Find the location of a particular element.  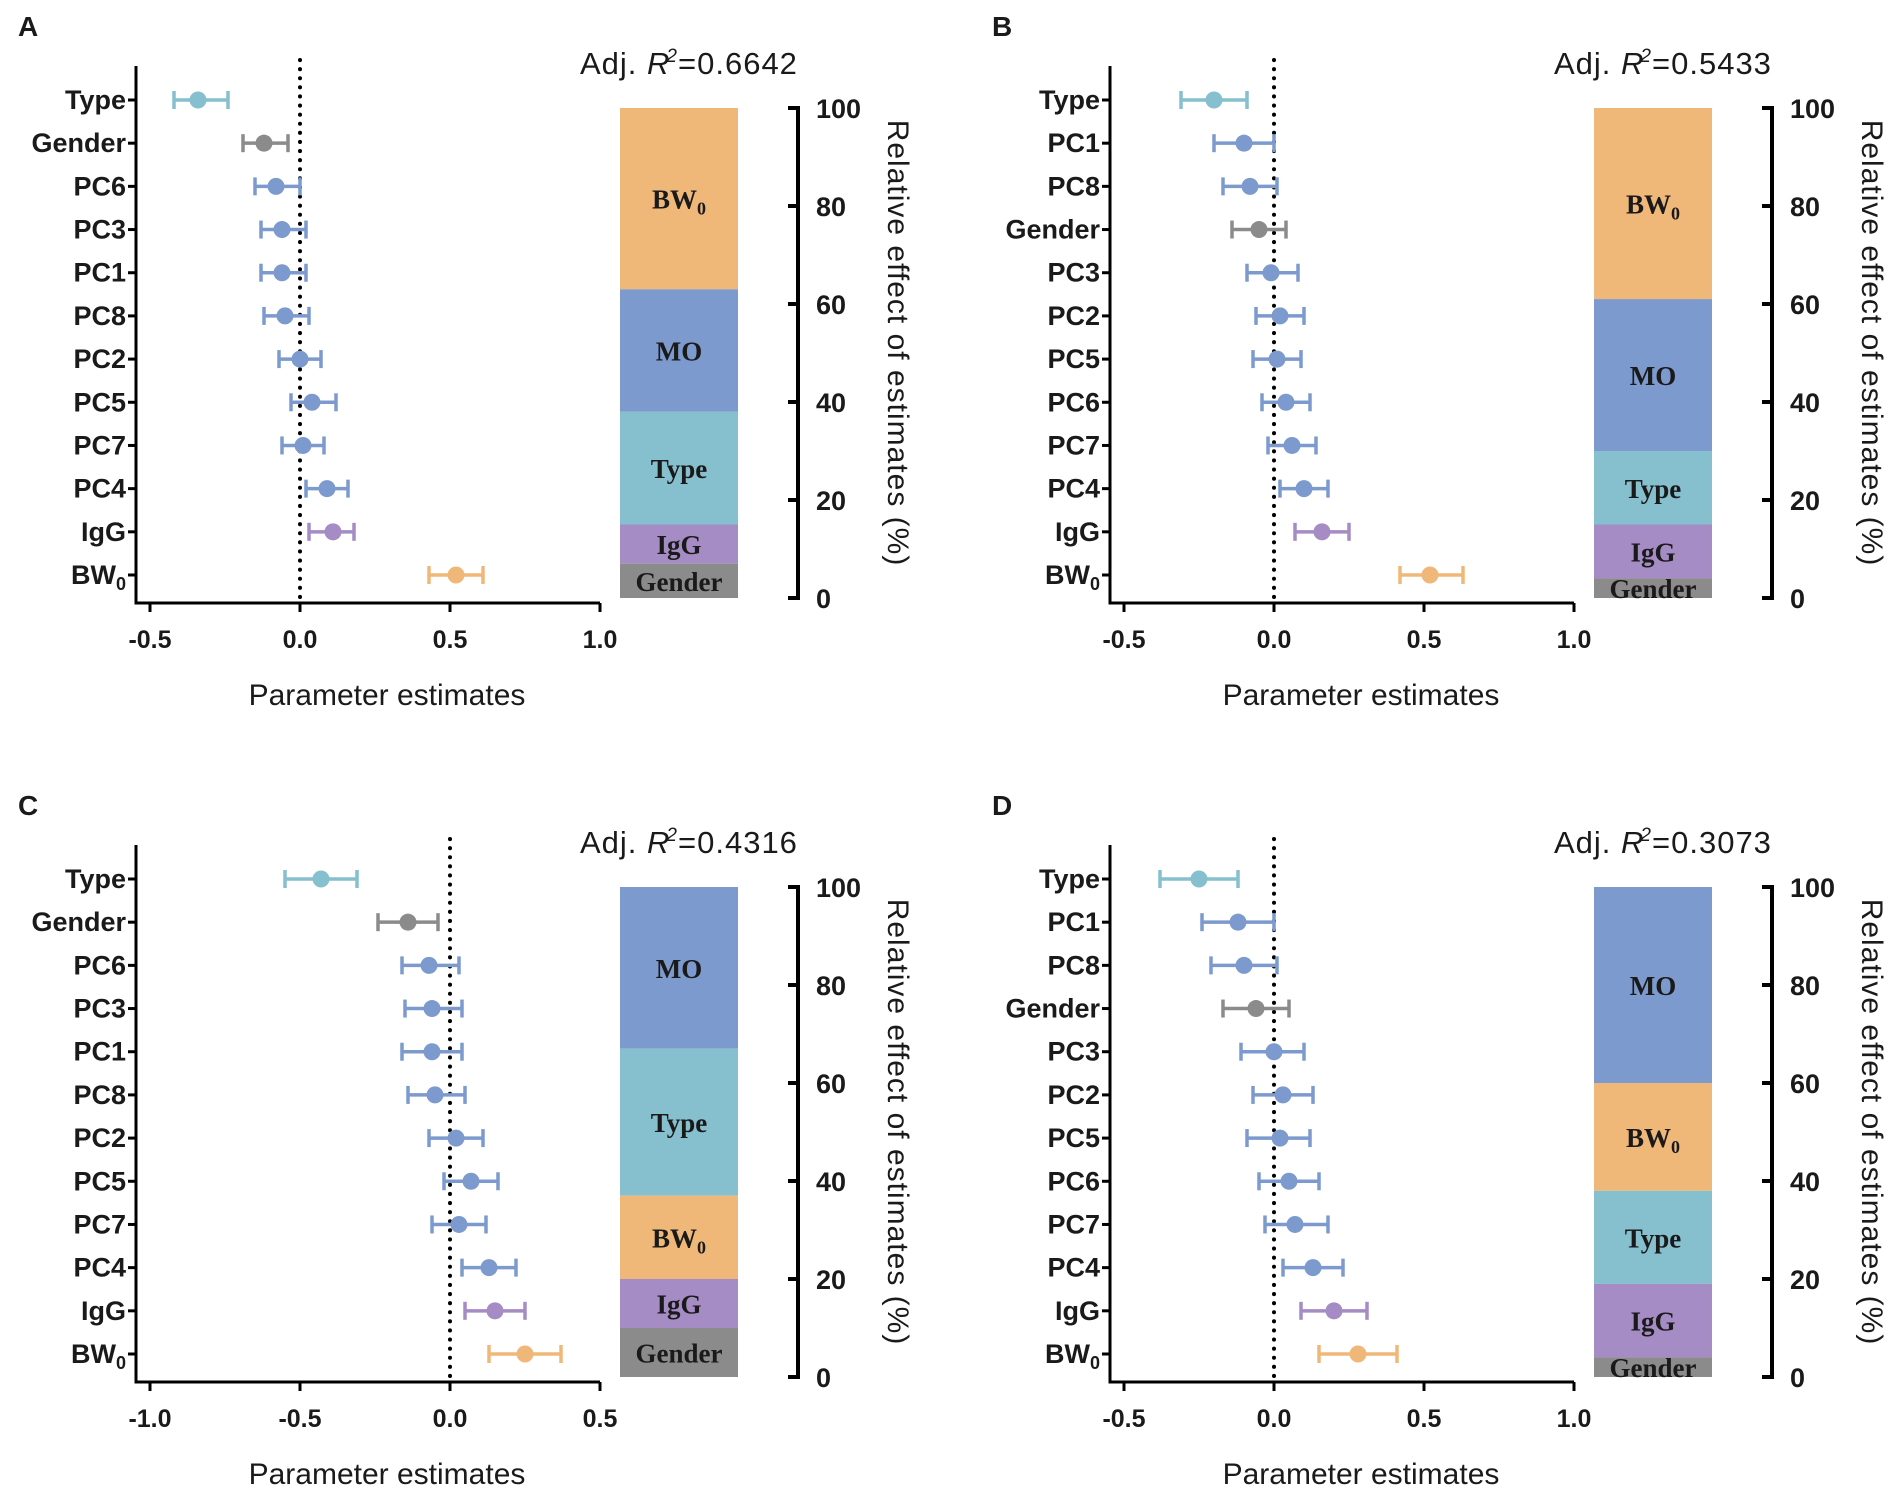

category-label: PC5 is located at coordinates (99, 1181).